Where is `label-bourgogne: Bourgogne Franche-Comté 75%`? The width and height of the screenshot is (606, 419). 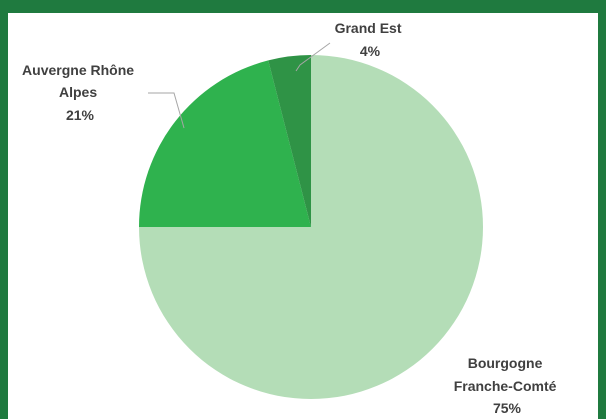 label-bourgogne: Bourgogne Franche-Comté 75% is located at coordinates (507, 385).